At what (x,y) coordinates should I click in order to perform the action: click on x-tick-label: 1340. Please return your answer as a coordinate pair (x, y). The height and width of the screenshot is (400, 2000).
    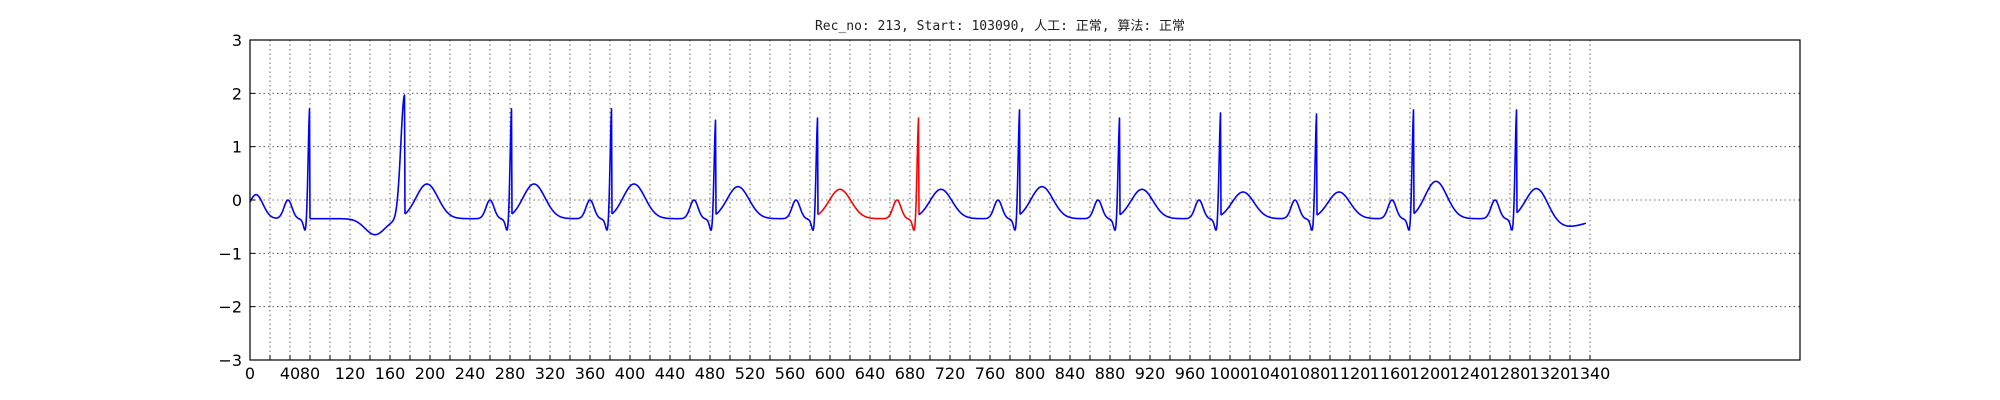
    Looking at the image, I should click on (1590, 373).